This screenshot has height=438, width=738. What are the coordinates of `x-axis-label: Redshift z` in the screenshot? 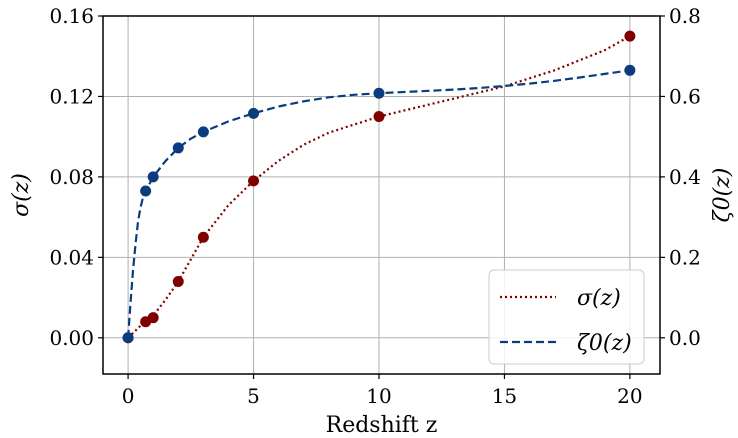 It's located at (382, 425).